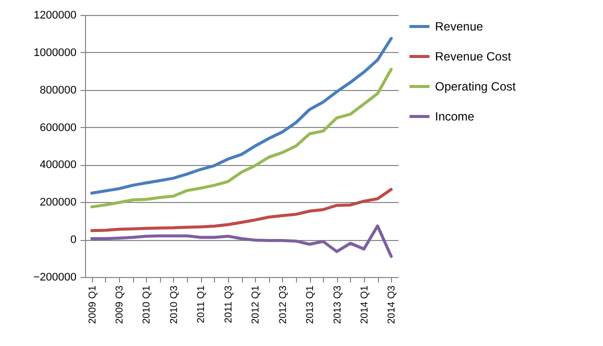 This screenshot has width=603, height=346. What do you see at coordinates (475, 87) in the screenshot?
I see `legend-label: Operating Cost` at bounding box center [475, 87].